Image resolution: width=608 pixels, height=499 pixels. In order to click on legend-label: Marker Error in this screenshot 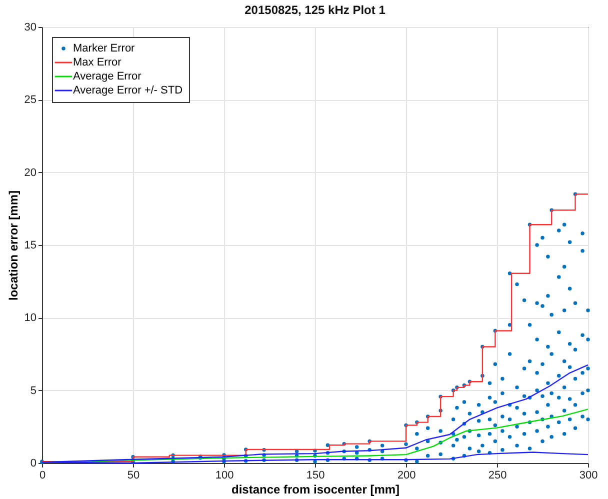, I will do `click(104, 48)`.